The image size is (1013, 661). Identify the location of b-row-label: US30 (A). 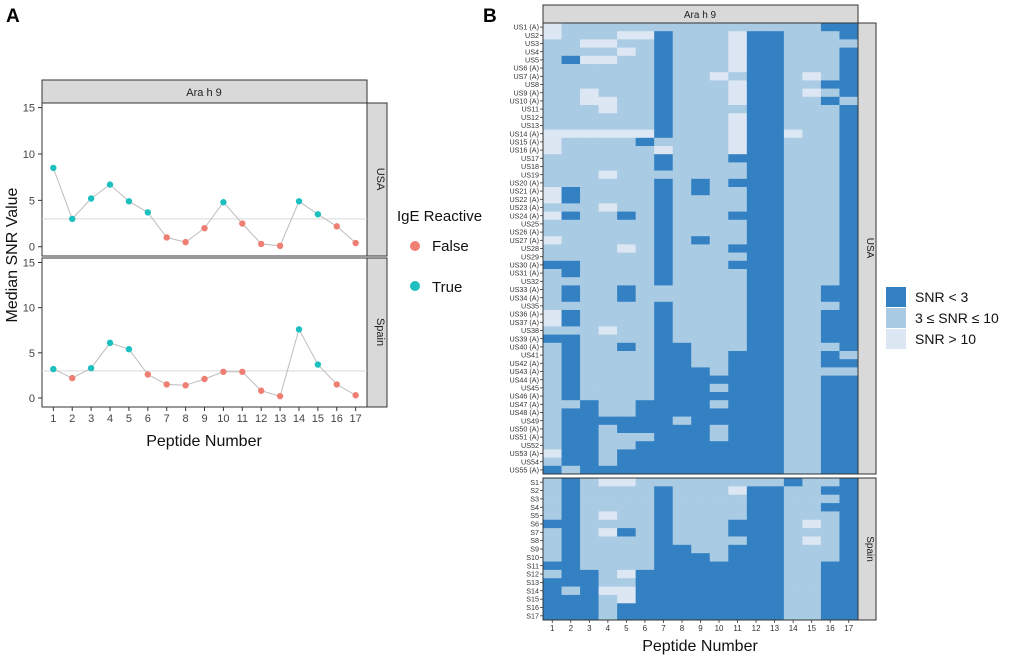
(524, 265).